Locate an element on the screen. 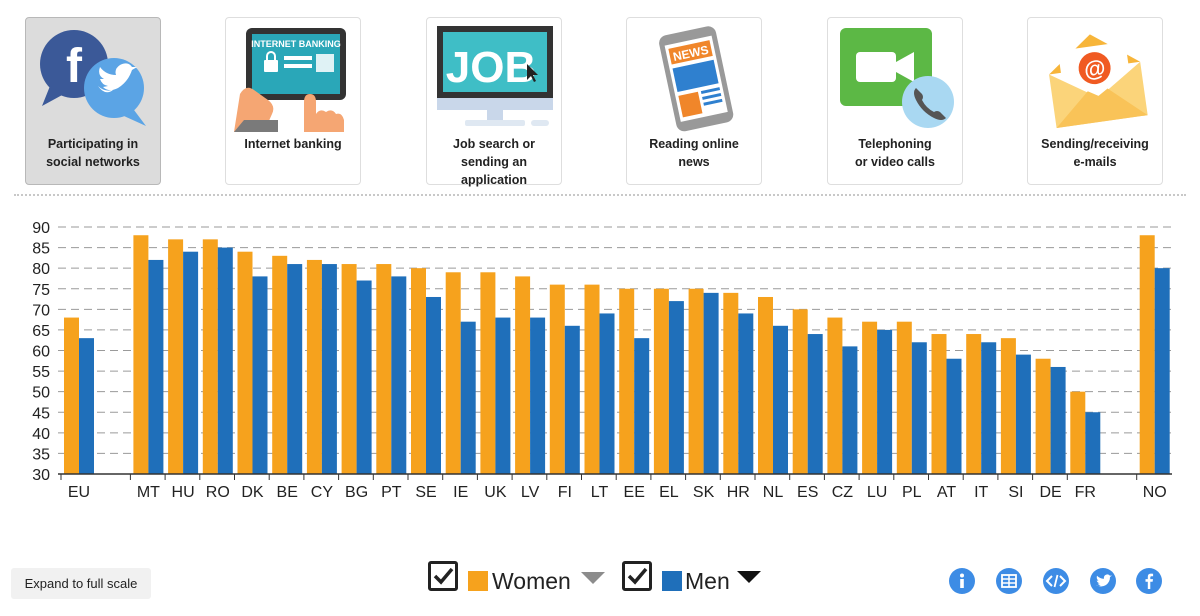 Image resolution: width=1200 pixels, height=616 pixels. men-sort-icon is located at coordinates (749, 577).